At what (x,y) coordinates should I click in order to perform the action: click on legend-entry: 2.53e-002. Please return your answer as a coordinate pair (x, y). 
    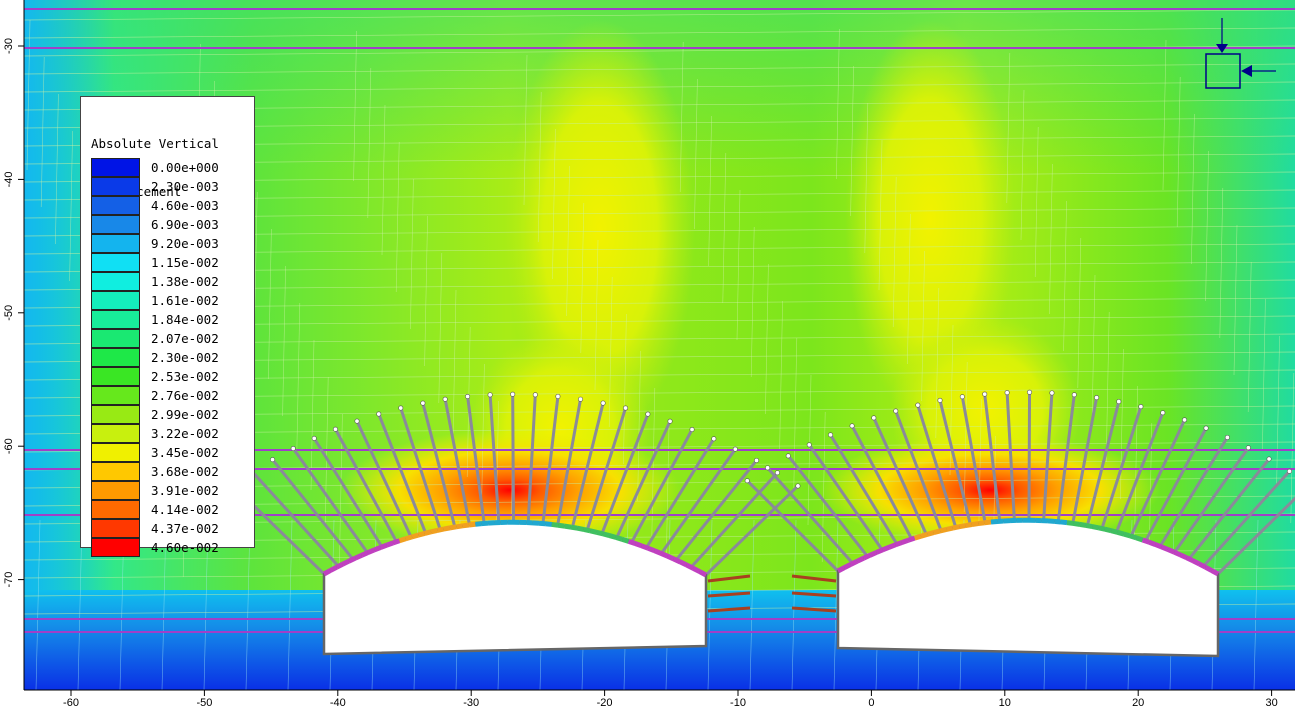
    Looking at the image, I should click on (171, 376).